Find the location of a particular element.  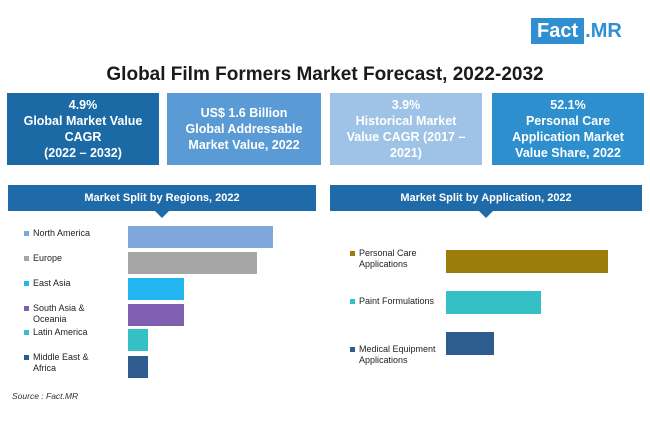

label-line: Middle East & is located at coordinates (61, 357).